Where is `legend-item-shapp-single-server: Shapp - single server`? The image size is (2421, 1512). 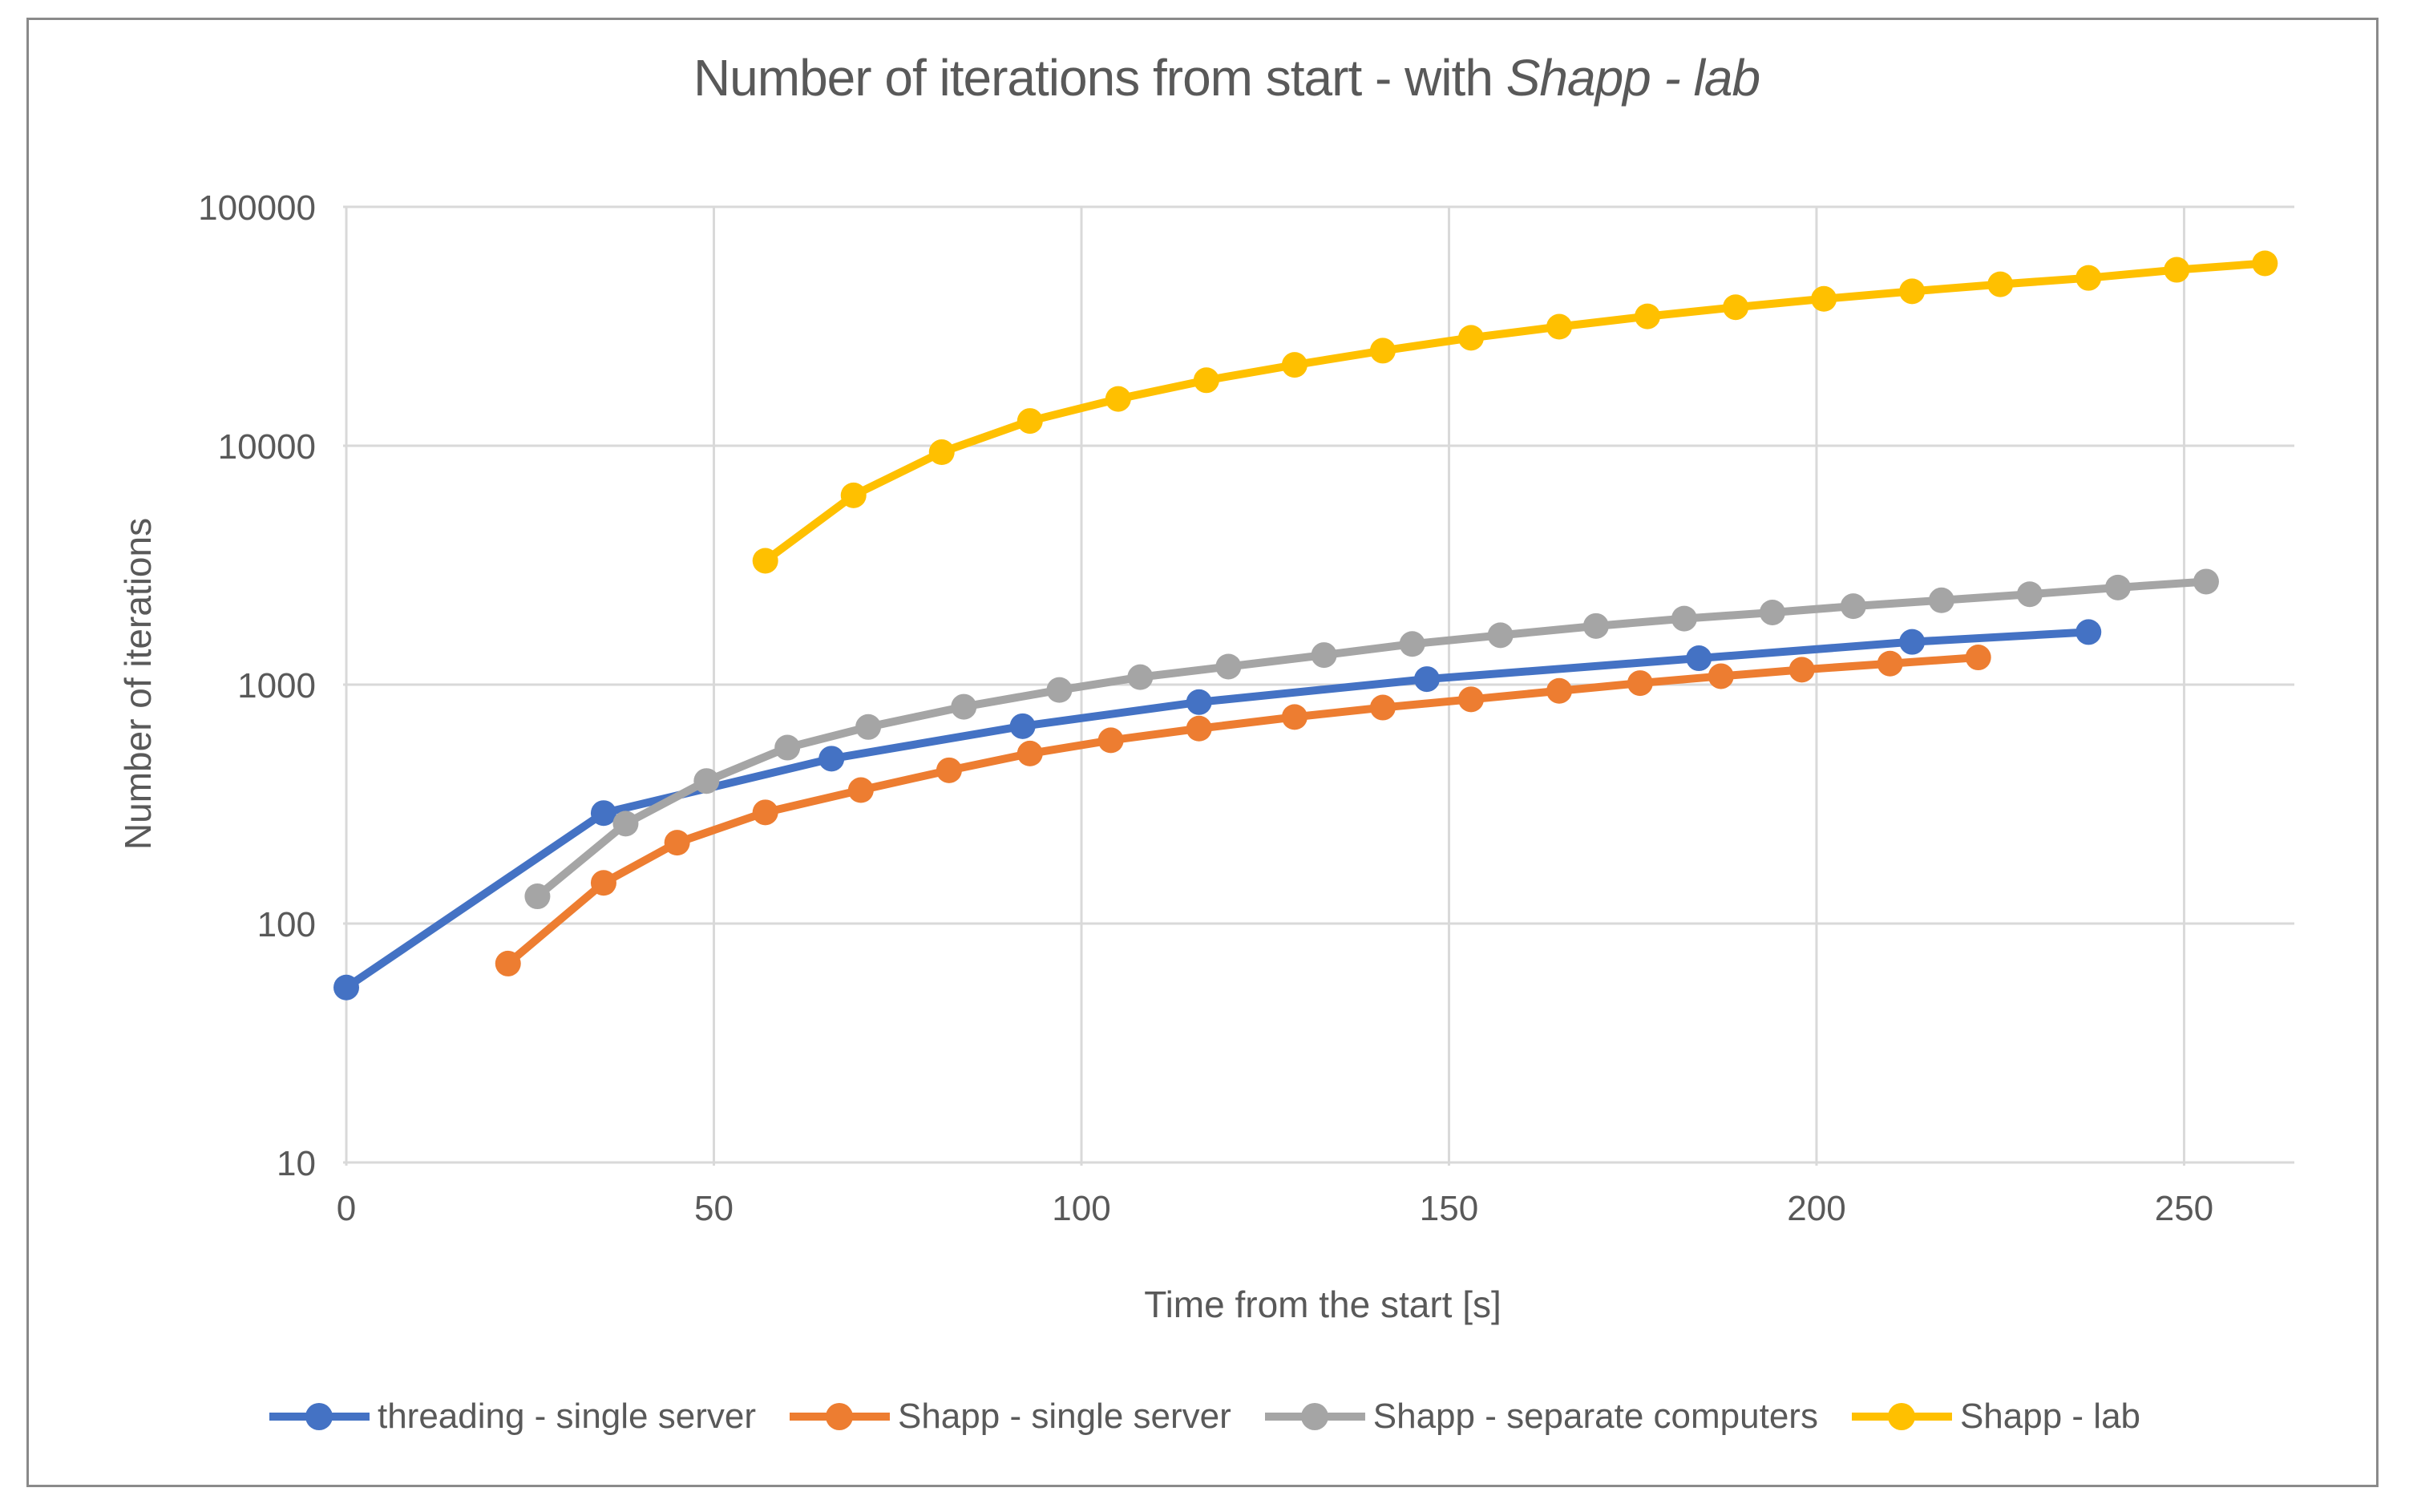 legend-item-shapp-single-server: Shapp - single server is located at coordinates (1010, 1417).